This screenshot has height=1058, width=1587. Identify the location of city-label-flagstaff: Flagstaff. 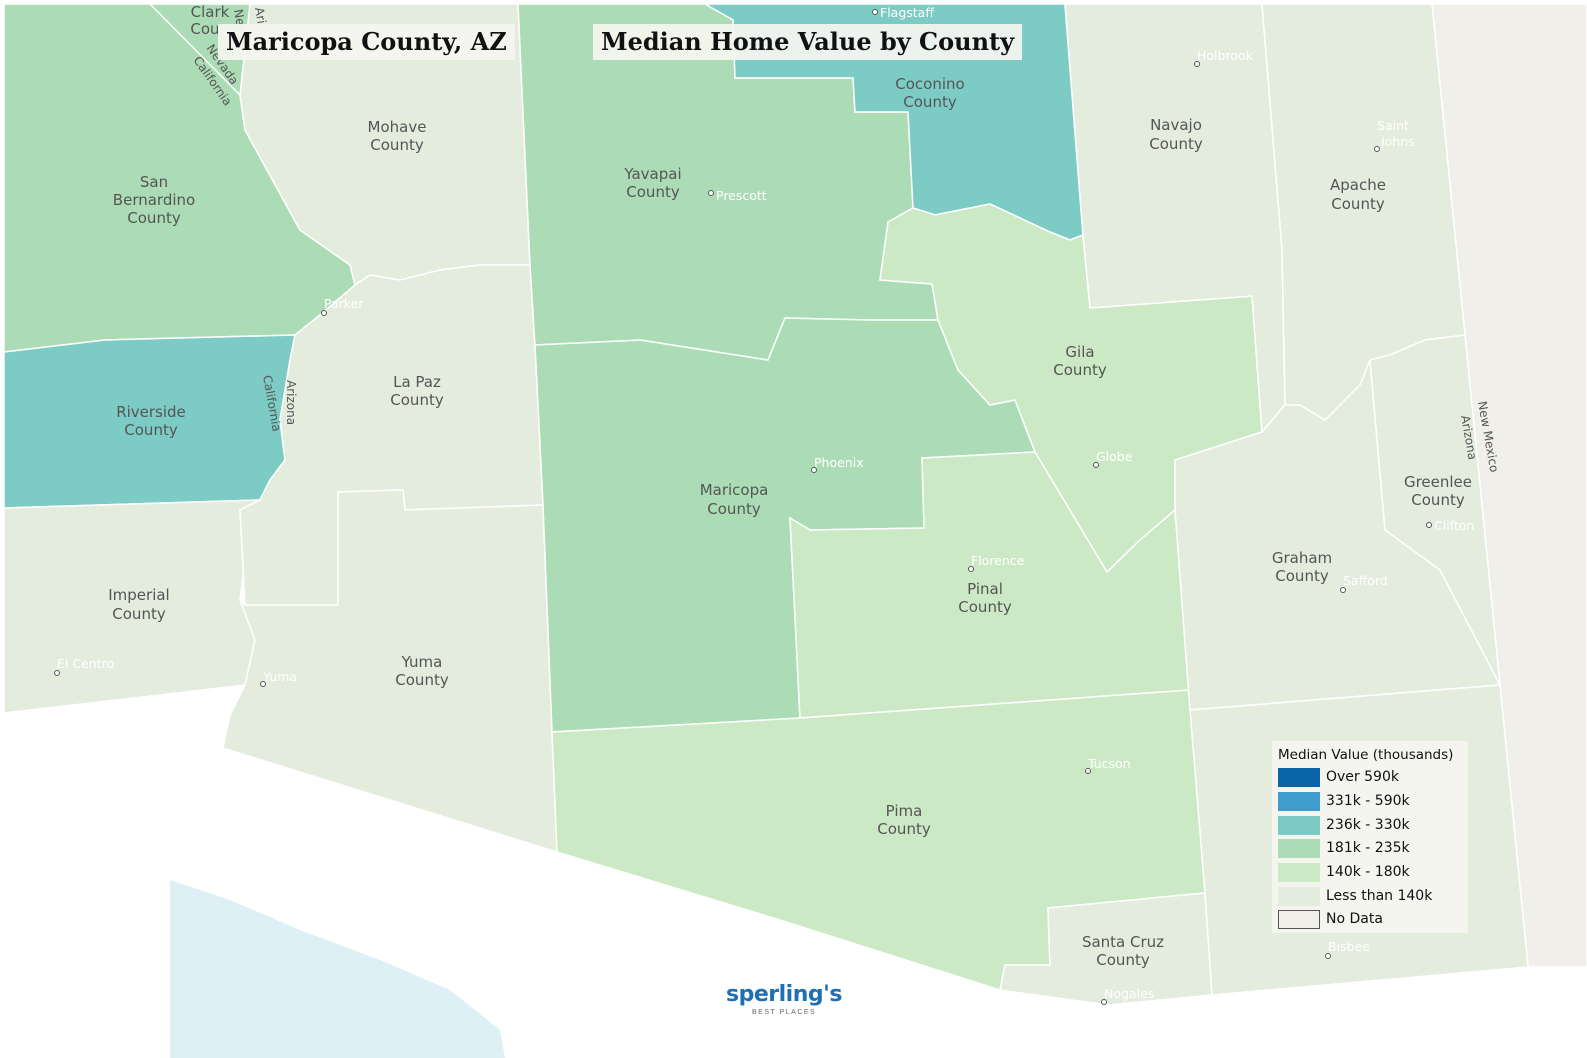
(907, 12).